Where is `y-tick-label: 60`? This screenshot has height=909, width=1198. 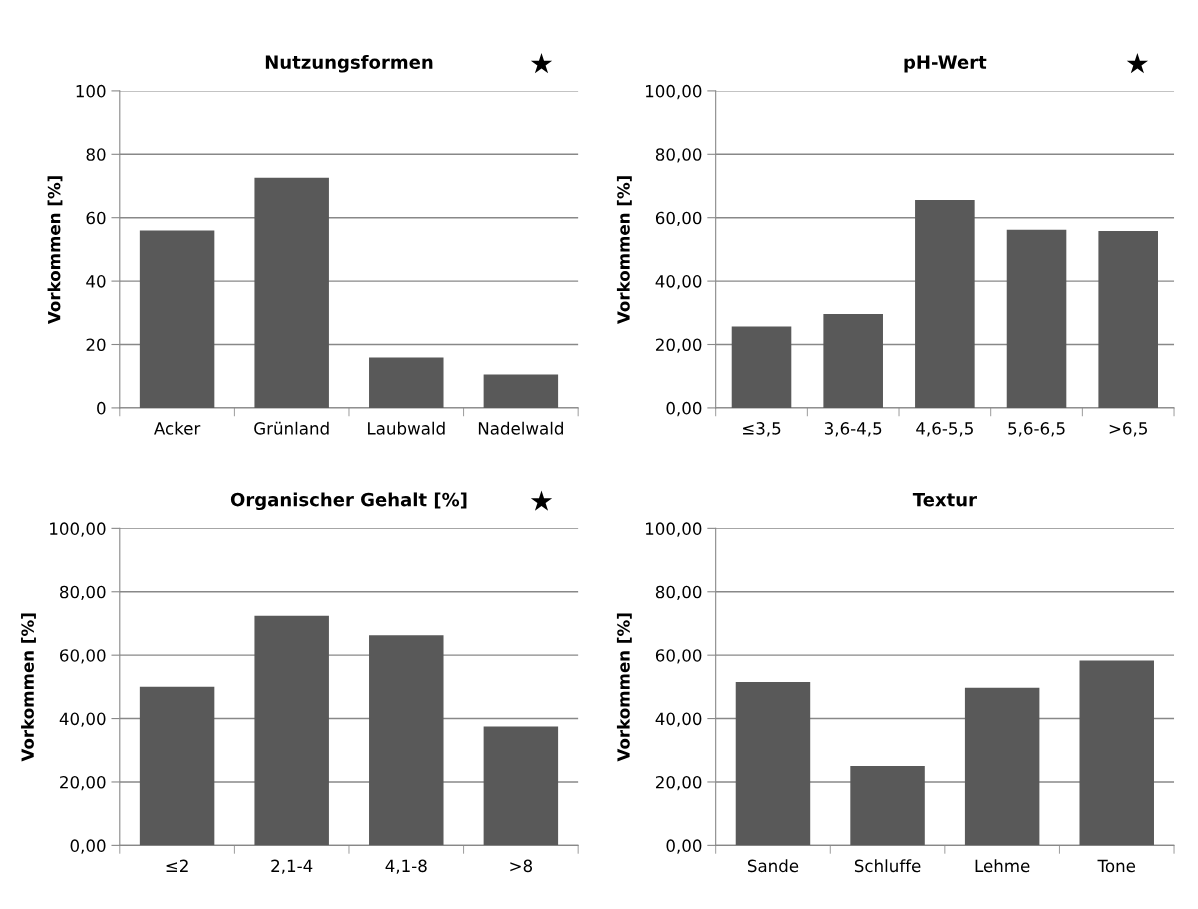
y-tick-label: 60 is located at coordinates (96, 218).